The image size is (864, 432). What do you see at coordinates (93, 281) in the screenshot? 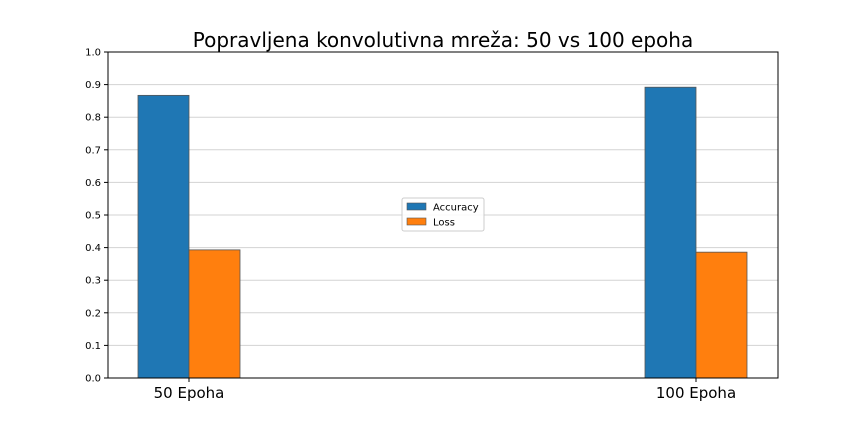
I see `y-tick-label: 0.3` at bounding box center [93, 281].